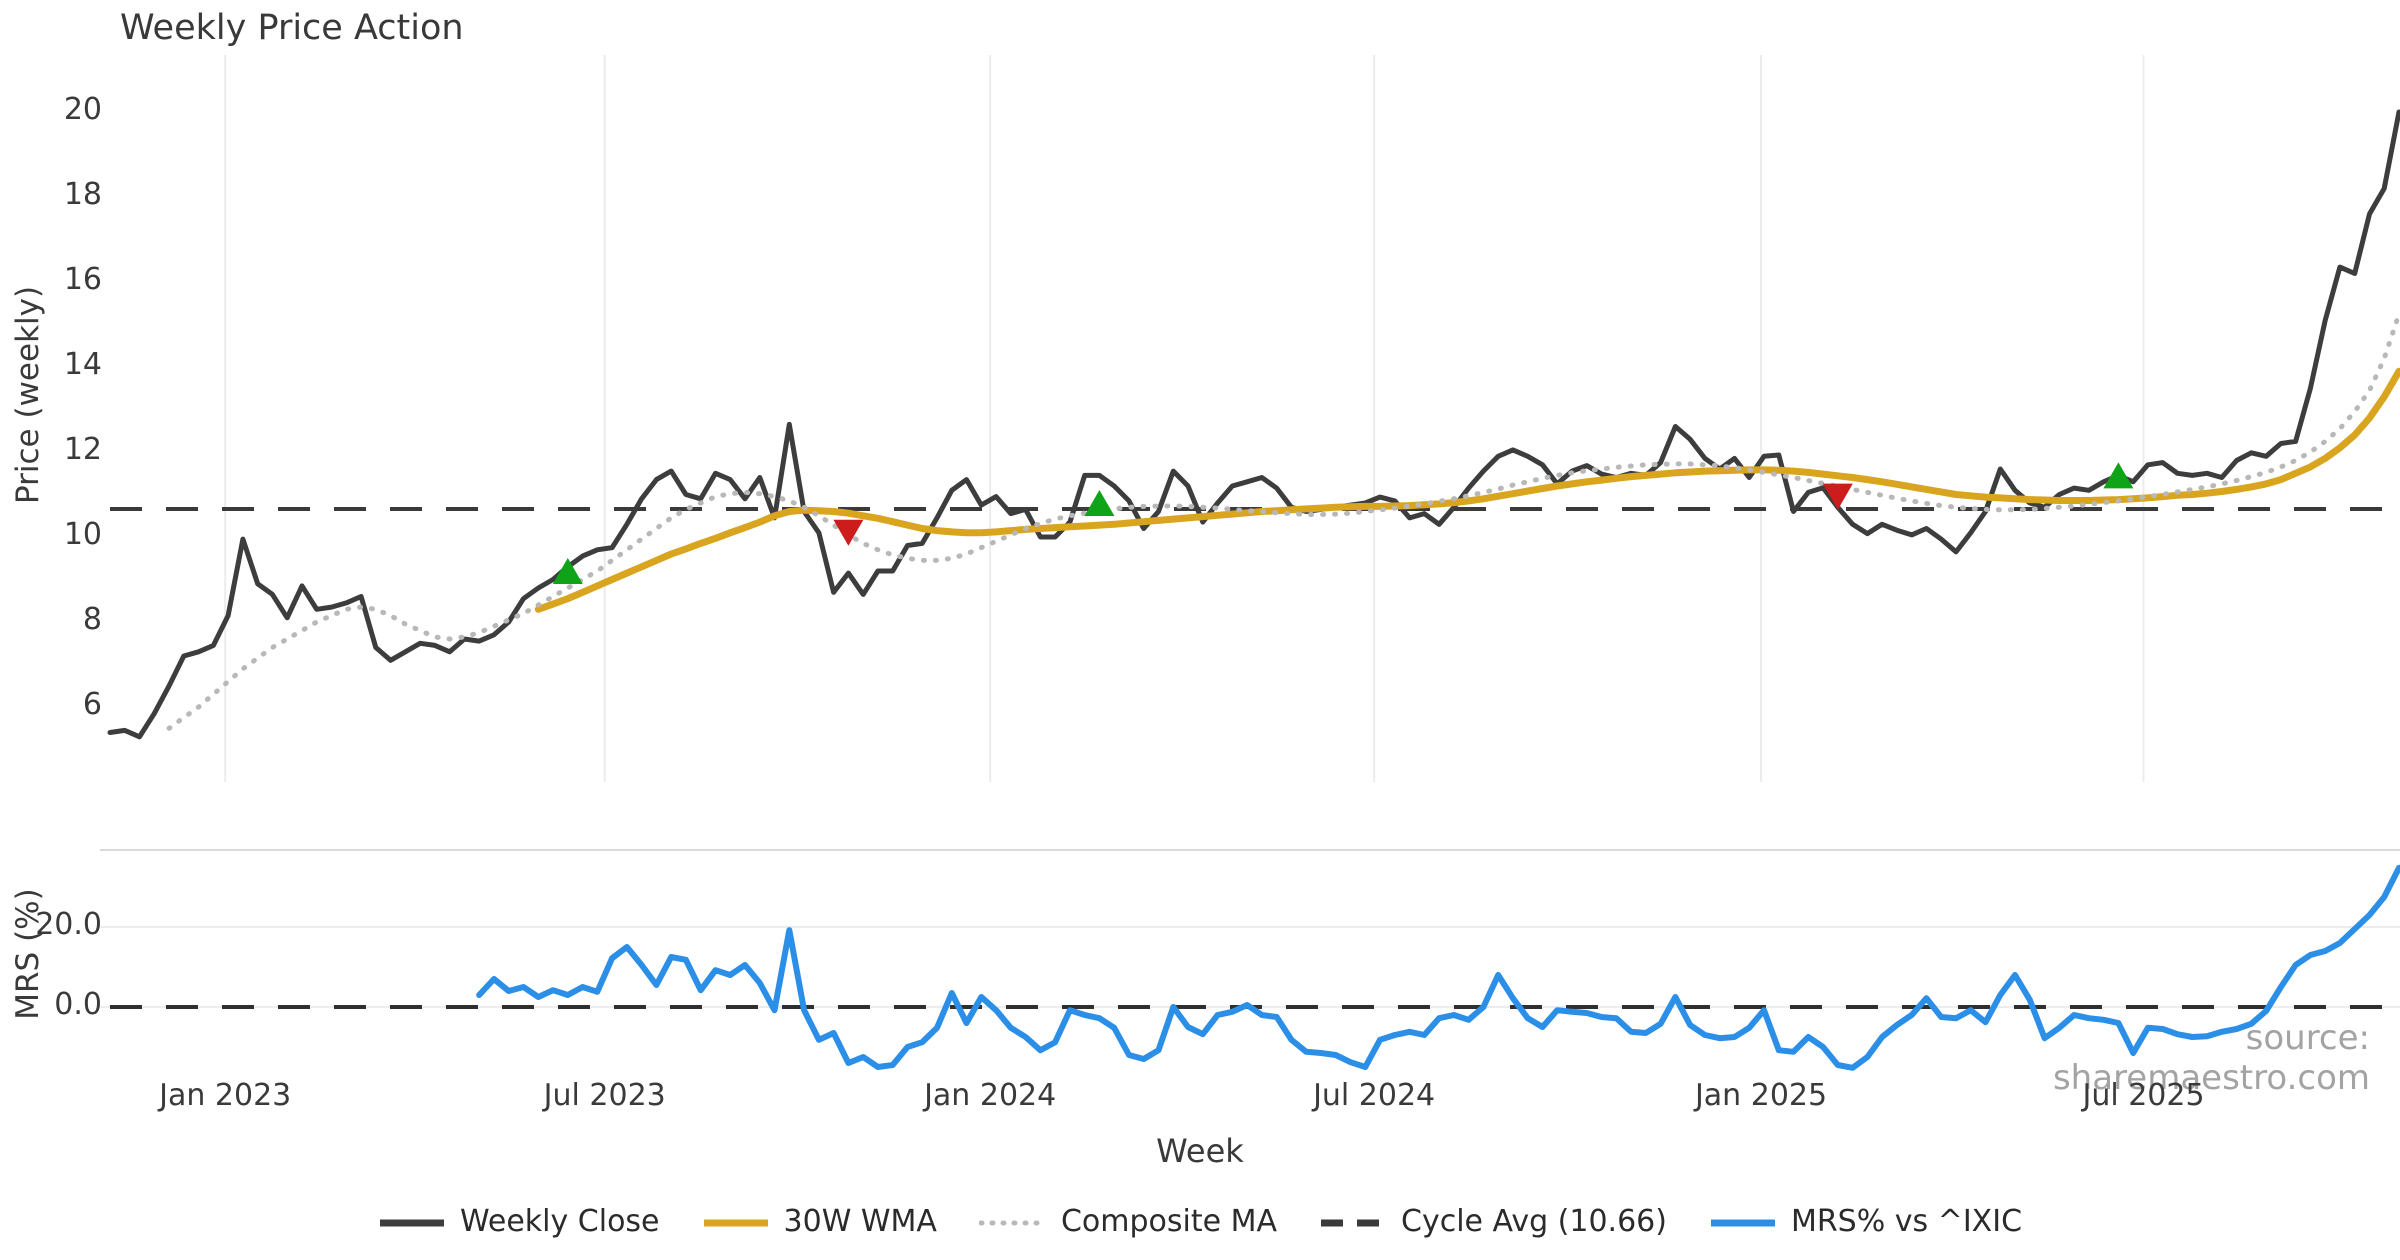  Describe the element at coordinates (1169, 1221) in the screenshot. I see `legend-label: Composite MA` at that location.